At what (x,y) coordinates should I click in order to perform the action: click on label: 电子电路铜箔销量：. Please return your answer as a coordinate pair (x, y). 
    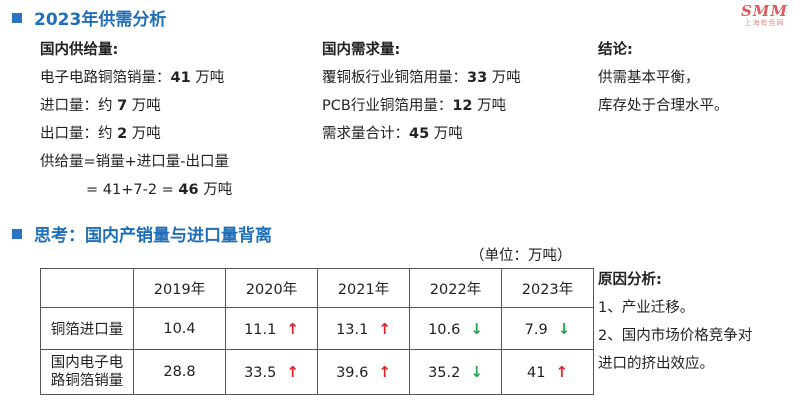
    Looking at the image, I should click on (105, 78).